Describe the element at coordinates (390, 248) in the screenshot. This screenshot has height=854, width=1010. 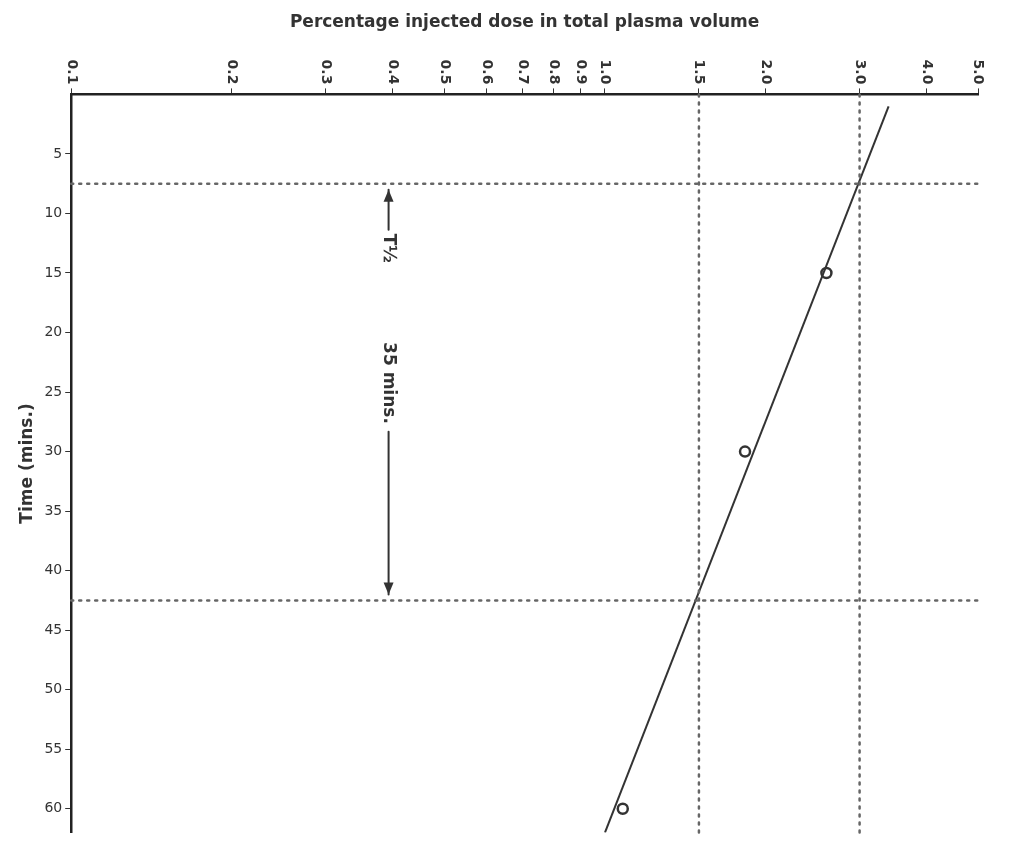
I see `annotation: T½` at that location.